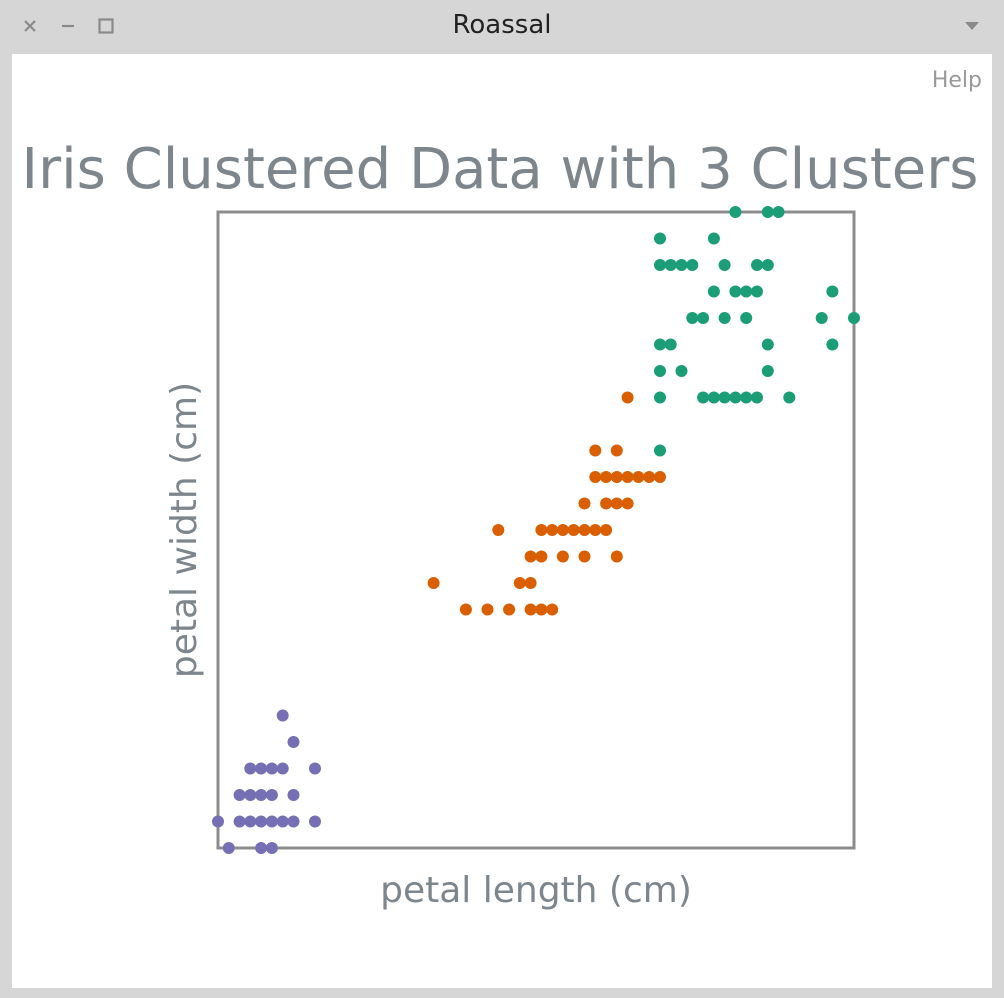  What do you see at coordinates (106, 26) in the screenshot?
I see `maximize-icon` at bounding box center [106, 26].